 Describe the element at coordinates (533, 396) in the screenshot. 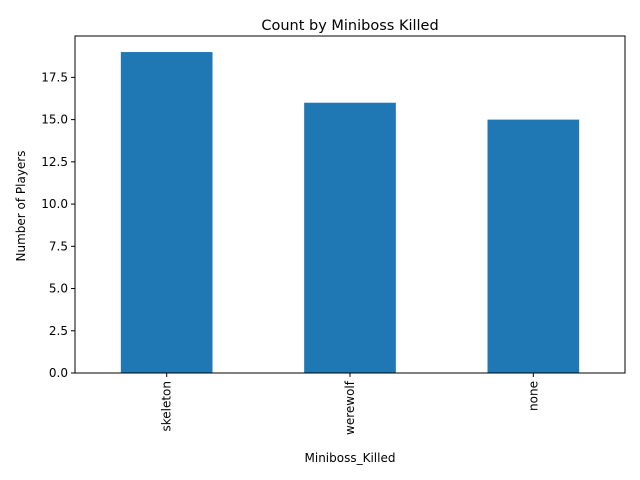

I see `x-tick-label: none` at that location.